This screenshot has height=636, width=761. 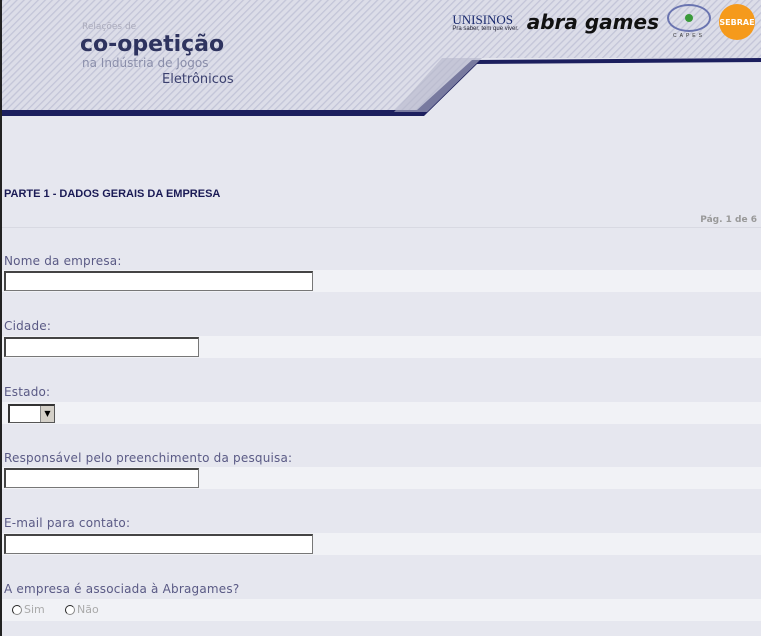 I want to click on capes-emblem-icon, so click(x=689, y=18).